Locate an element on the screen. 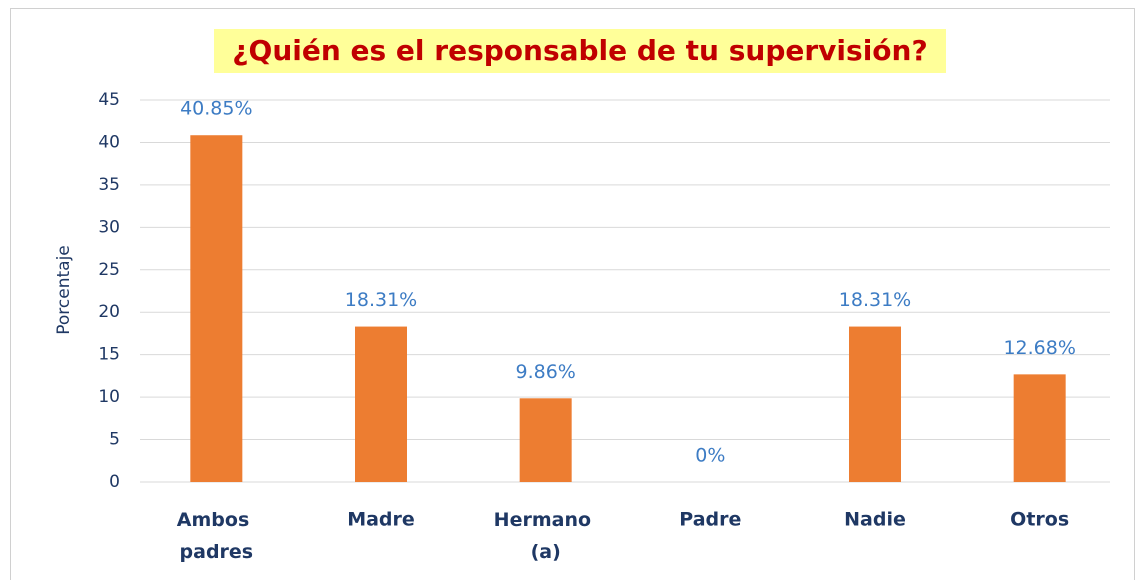  y-tick-label: 5 is located at coordinates (114, 440).